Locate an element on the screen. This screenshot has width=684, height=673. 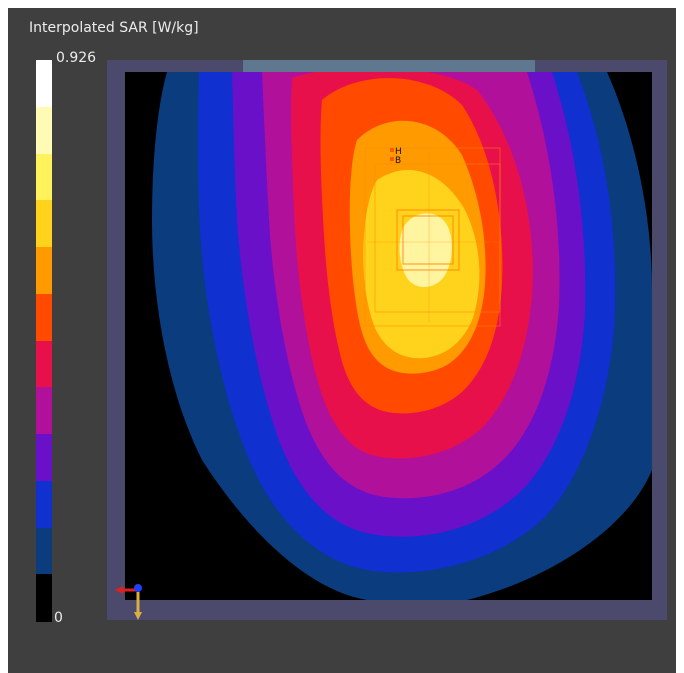
sar-contour-band is located at coordinates (425, 250).